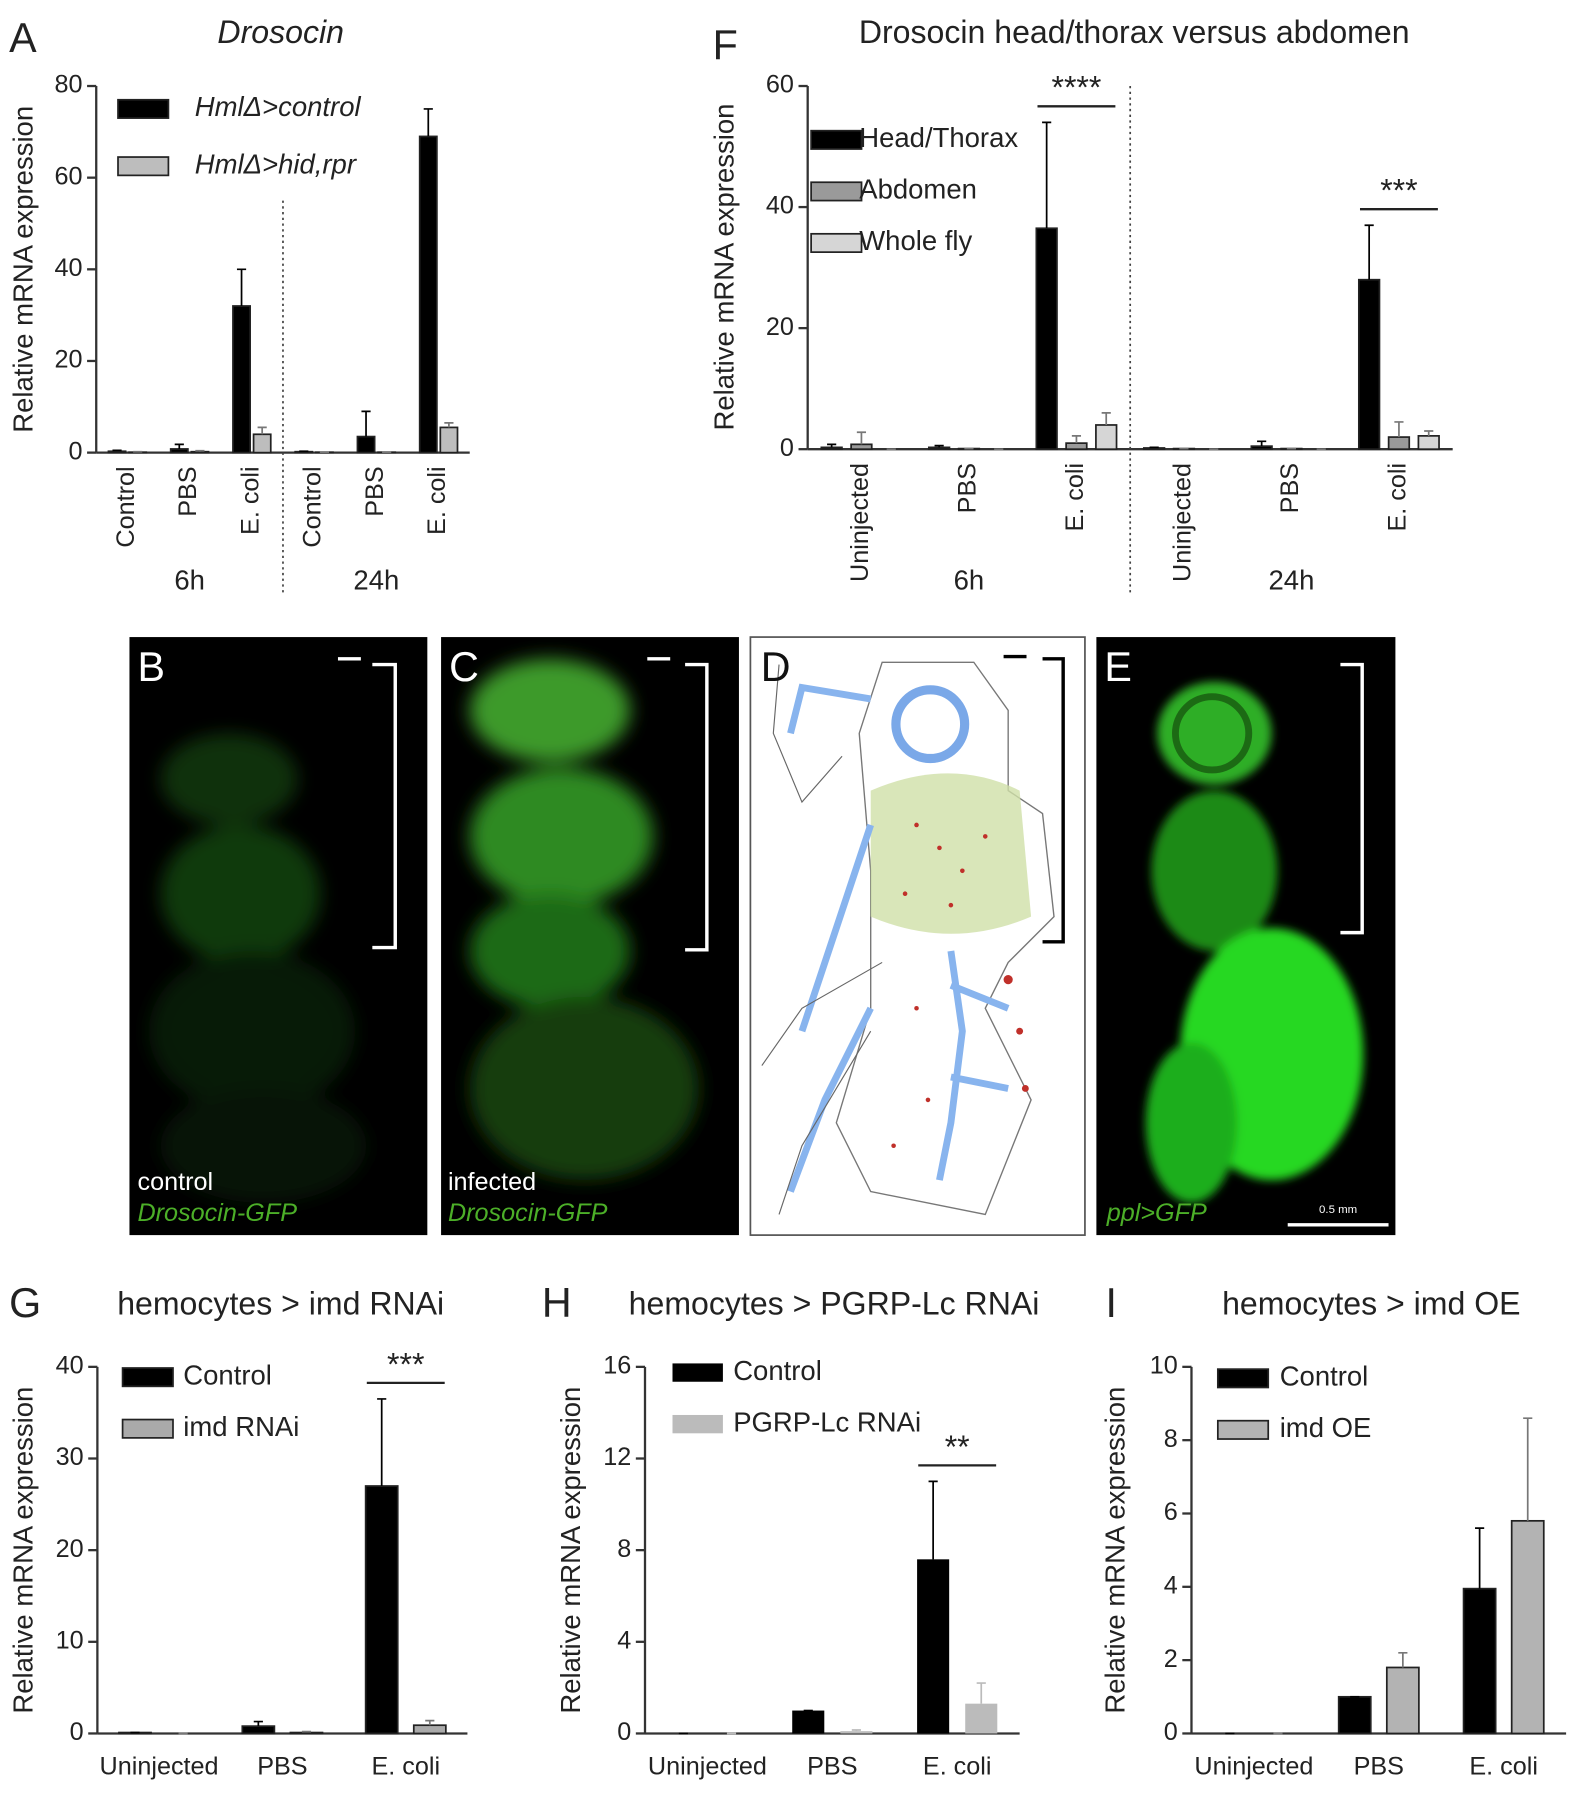 The image size is (1581, 1800). I want to click on panel-letter: A, so click(23, 38).